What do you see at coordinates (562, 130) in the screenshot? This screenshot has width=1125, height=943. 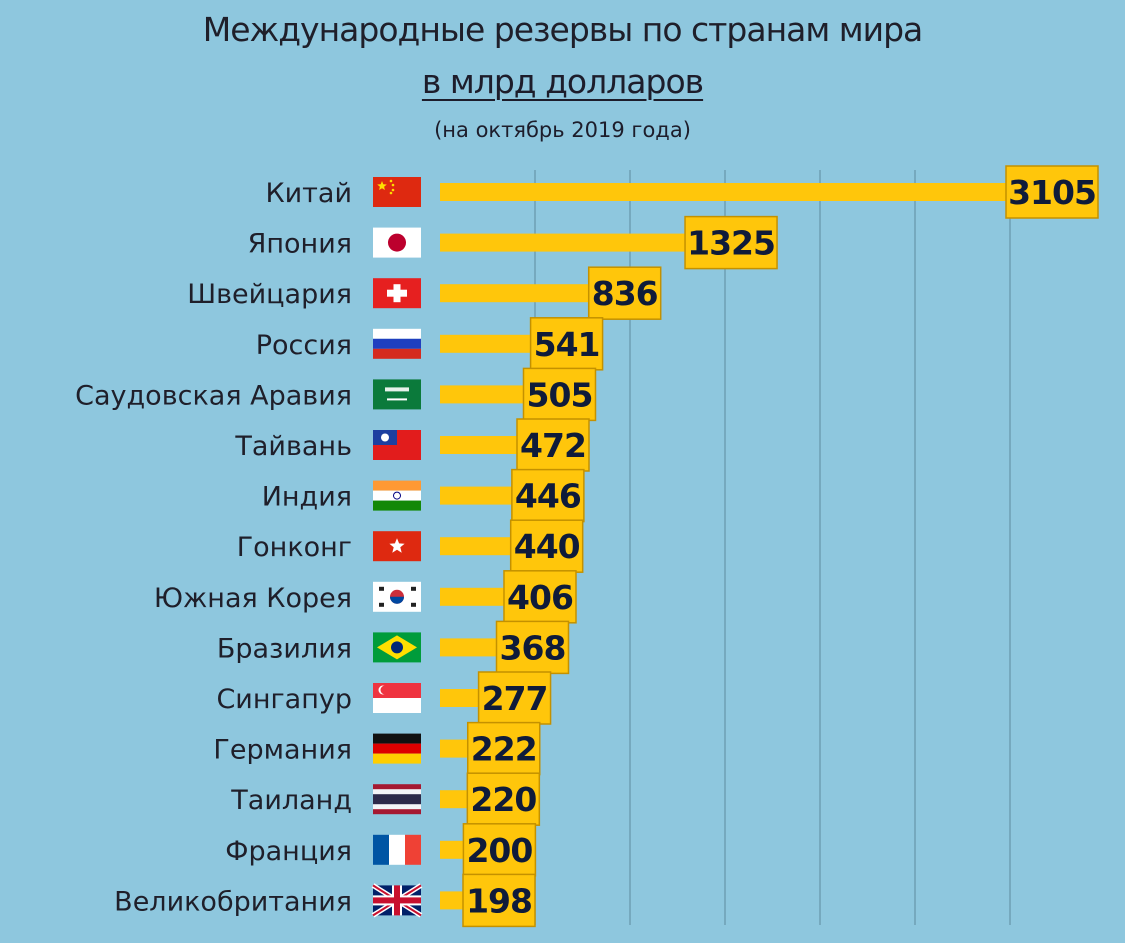 I see `date-note: (на октябрь 2019 года)` at bounding box center [562, 130].